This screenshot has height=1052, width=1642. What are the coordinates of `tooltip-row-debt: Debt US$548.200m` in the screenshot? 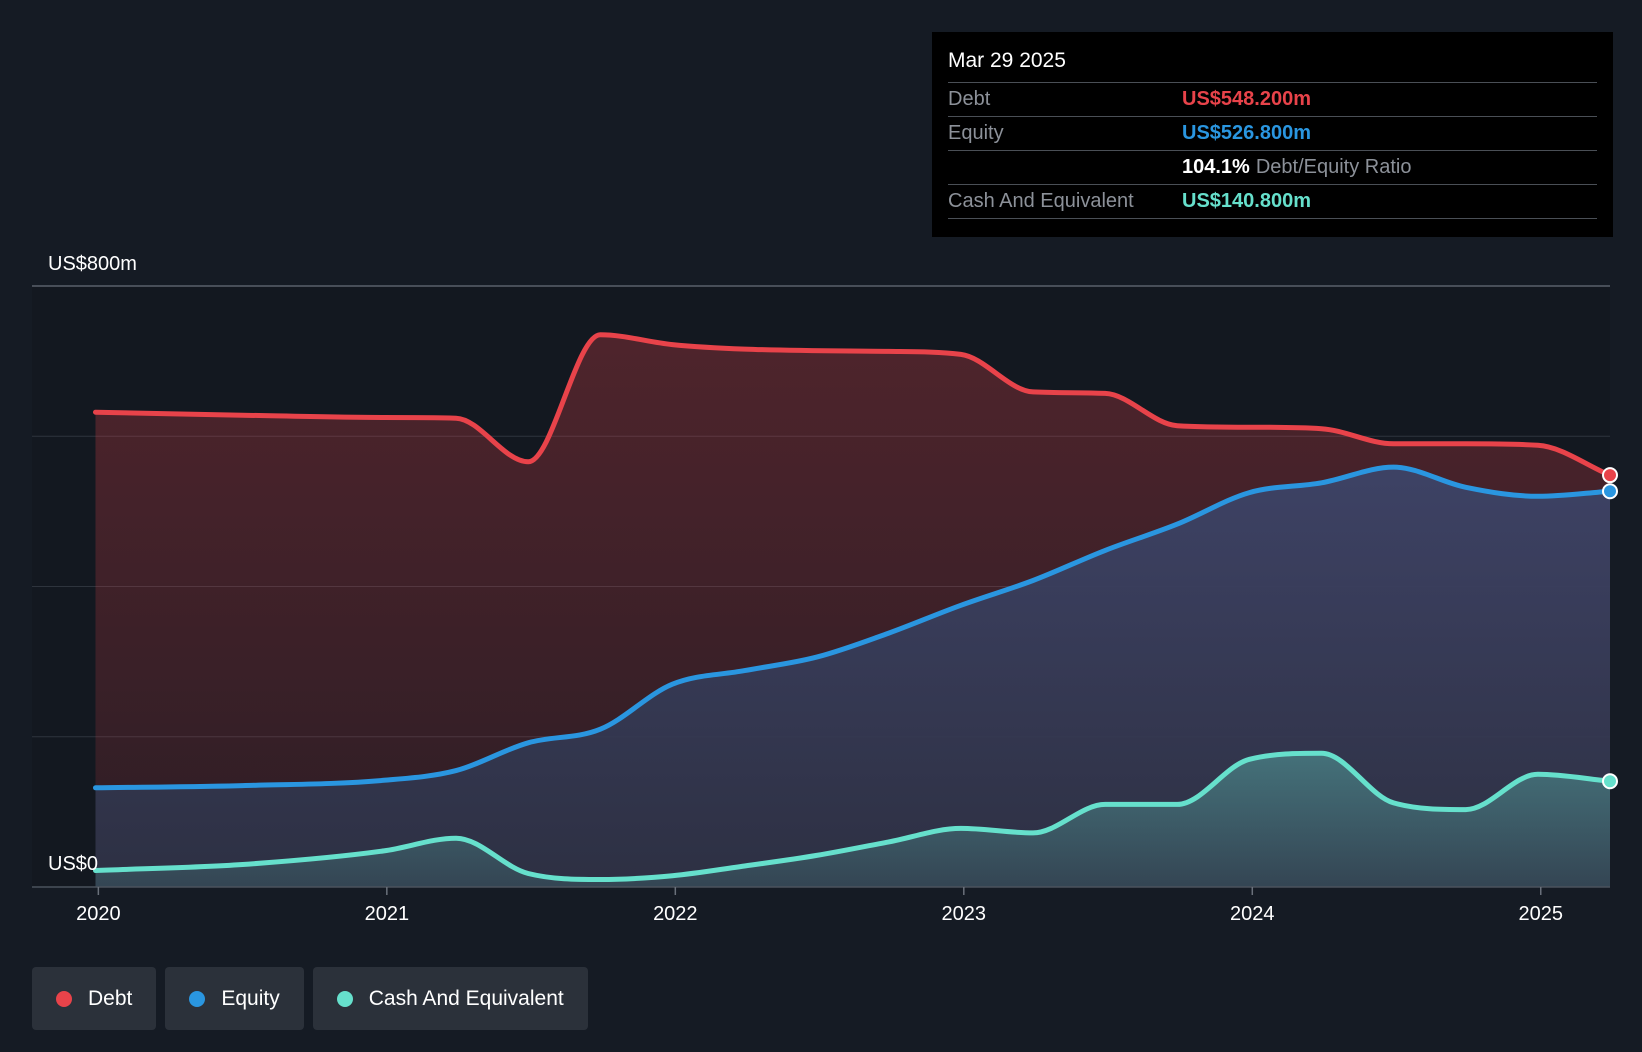 It's located at (1272, 99).